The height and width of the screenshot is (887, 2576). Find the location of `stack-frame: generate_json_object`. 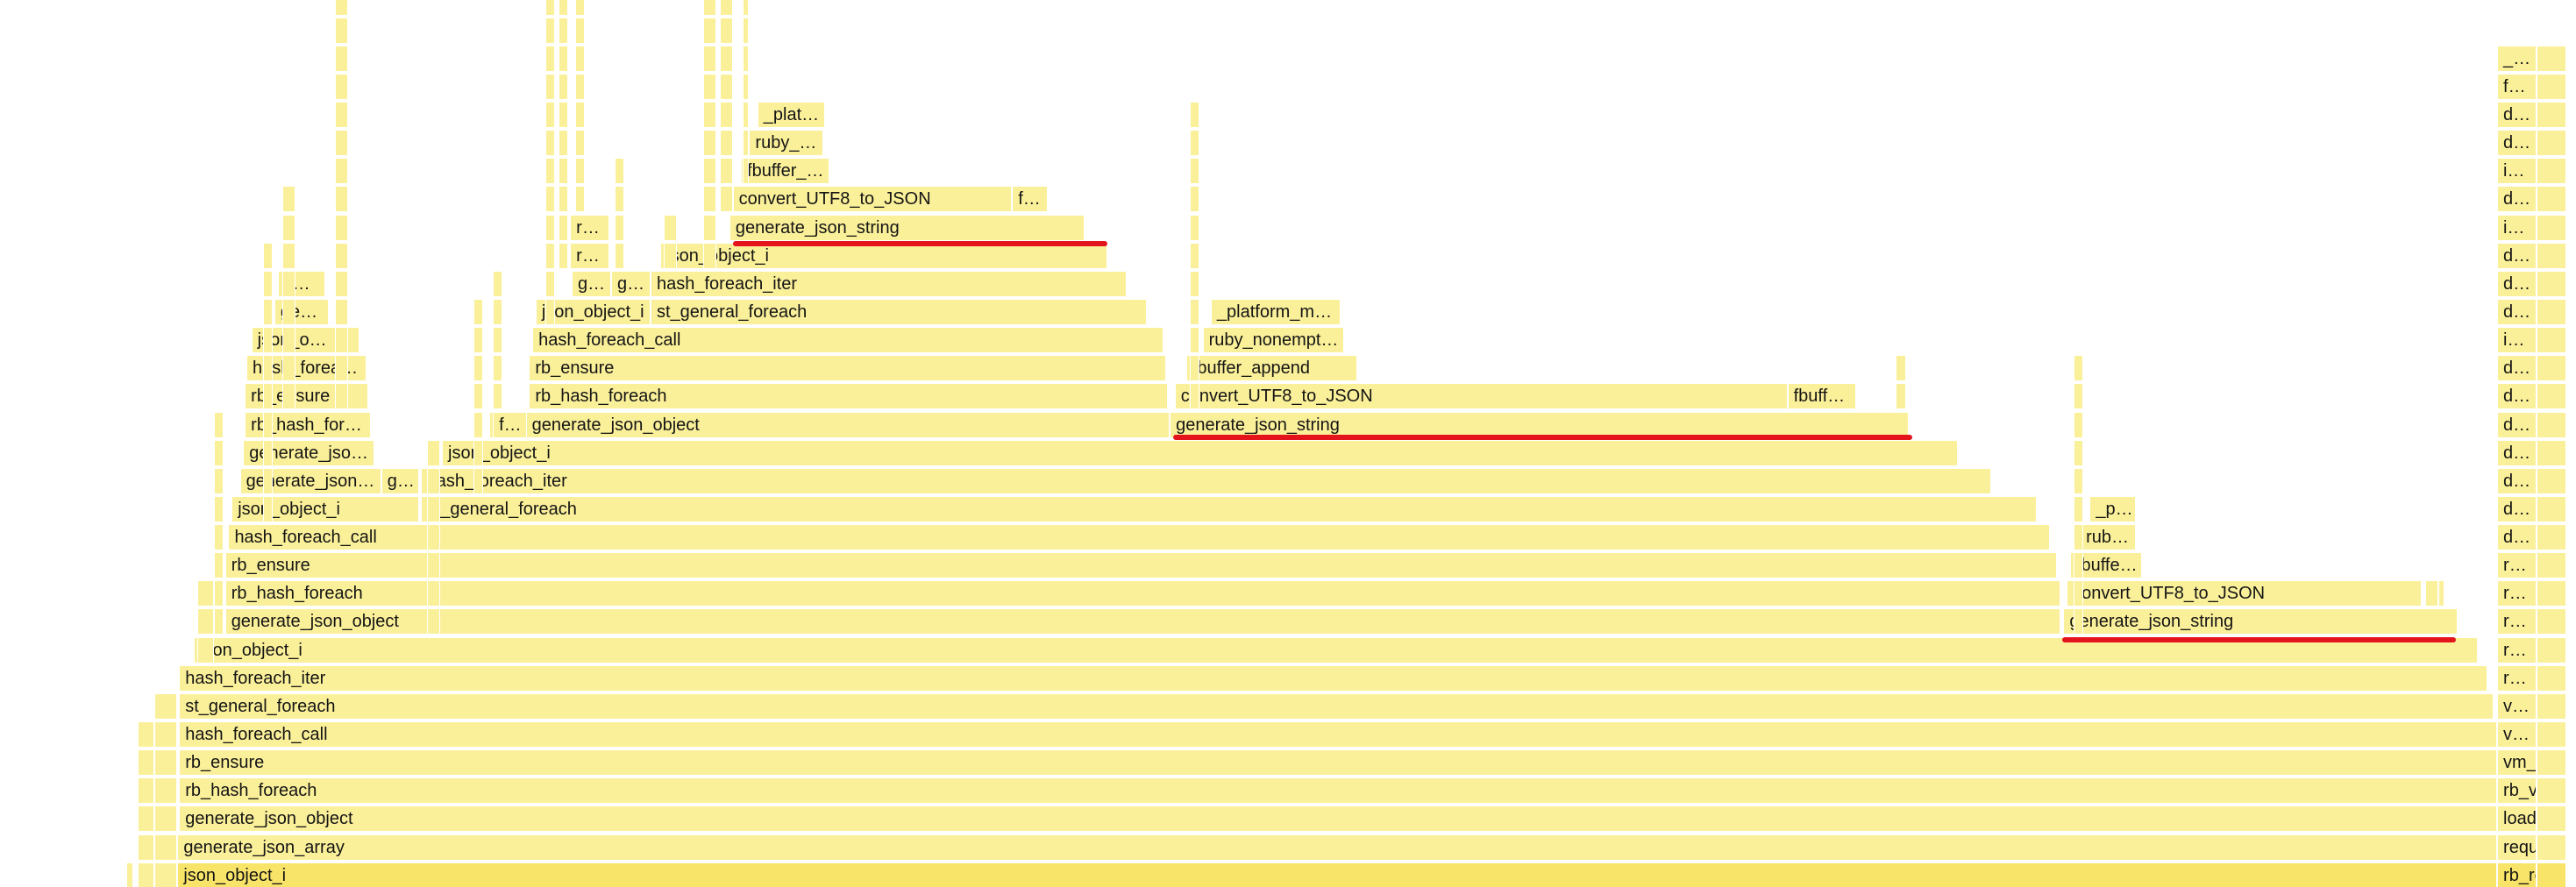

stack-frame: generate_json_object is located at coordinates (1338, 819).